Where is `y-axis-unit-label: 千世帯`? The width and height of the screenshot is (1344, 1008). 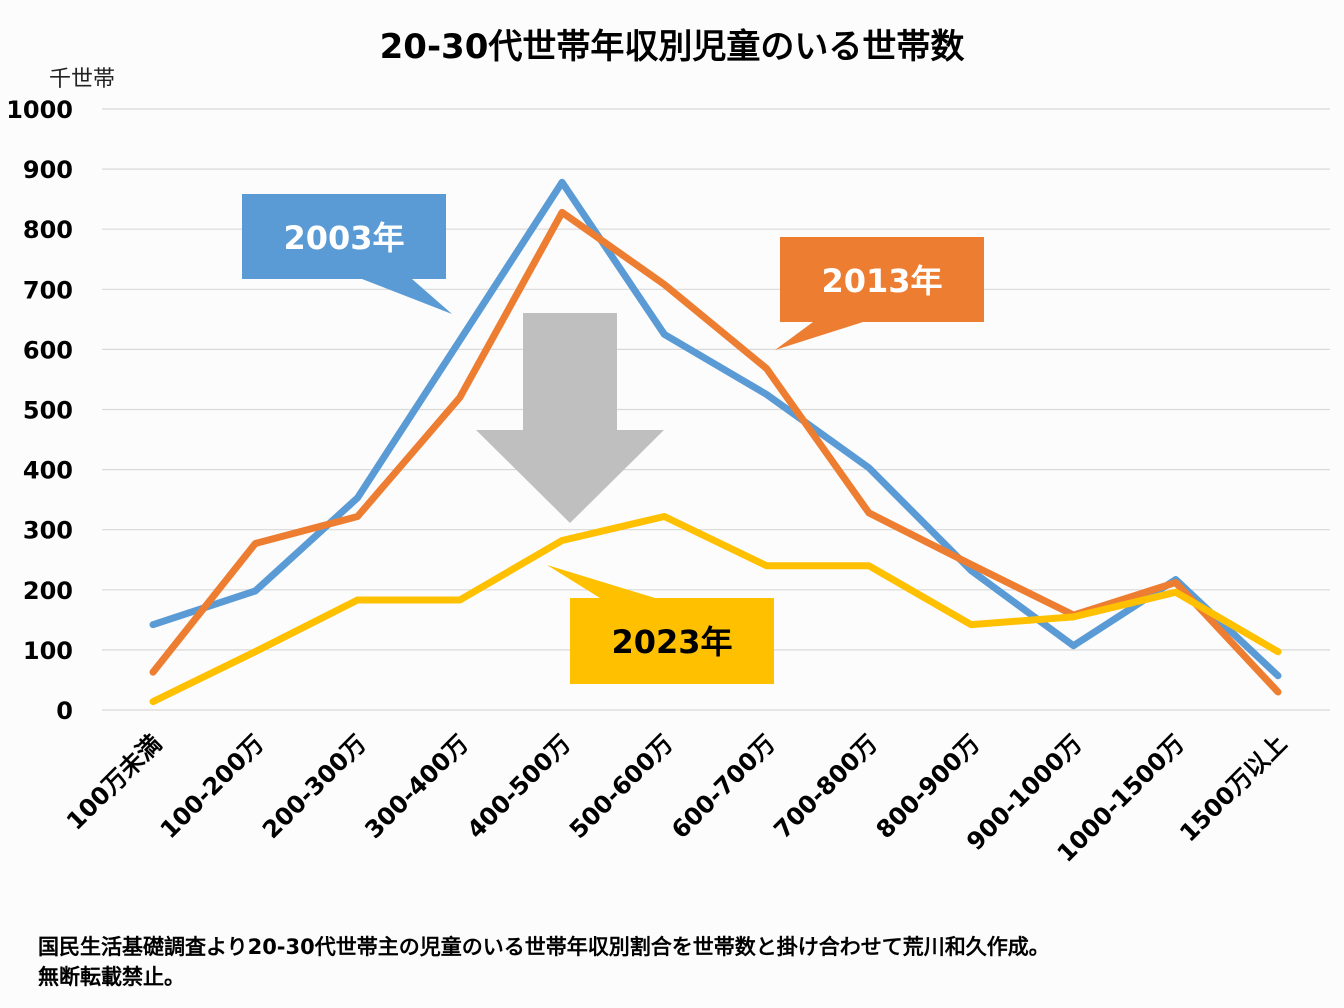
y-axis-unit-label: 千世帯 is located at coordinates (82, 79).